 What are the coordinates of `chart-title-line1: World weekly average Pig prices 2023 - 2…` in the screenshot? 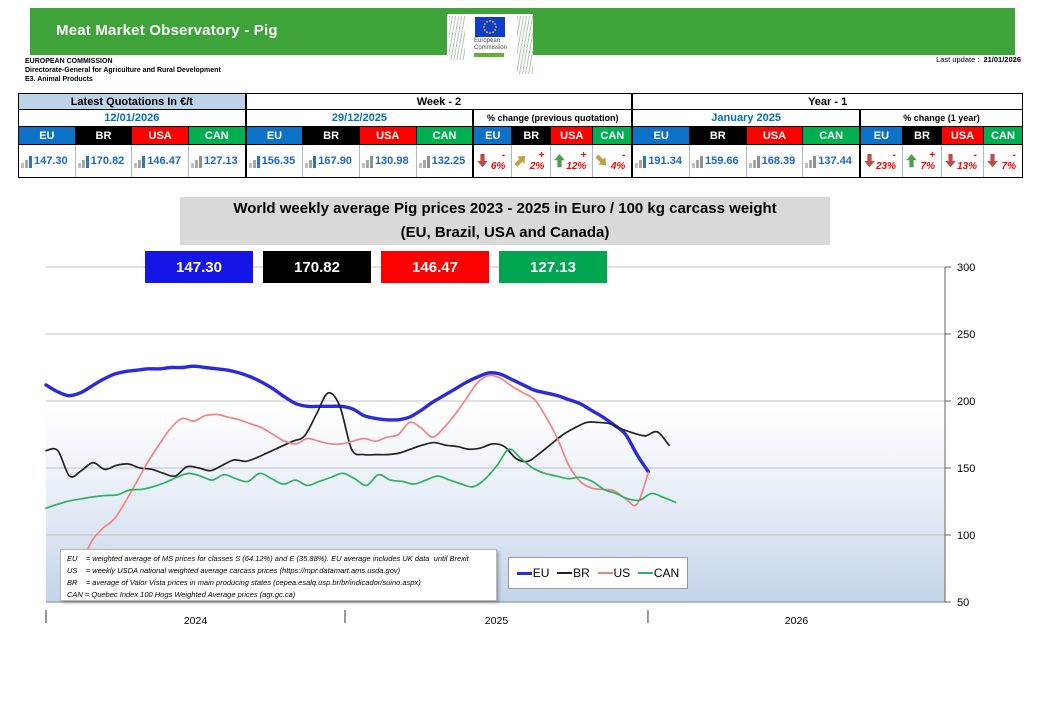 It's located at (505, 208).